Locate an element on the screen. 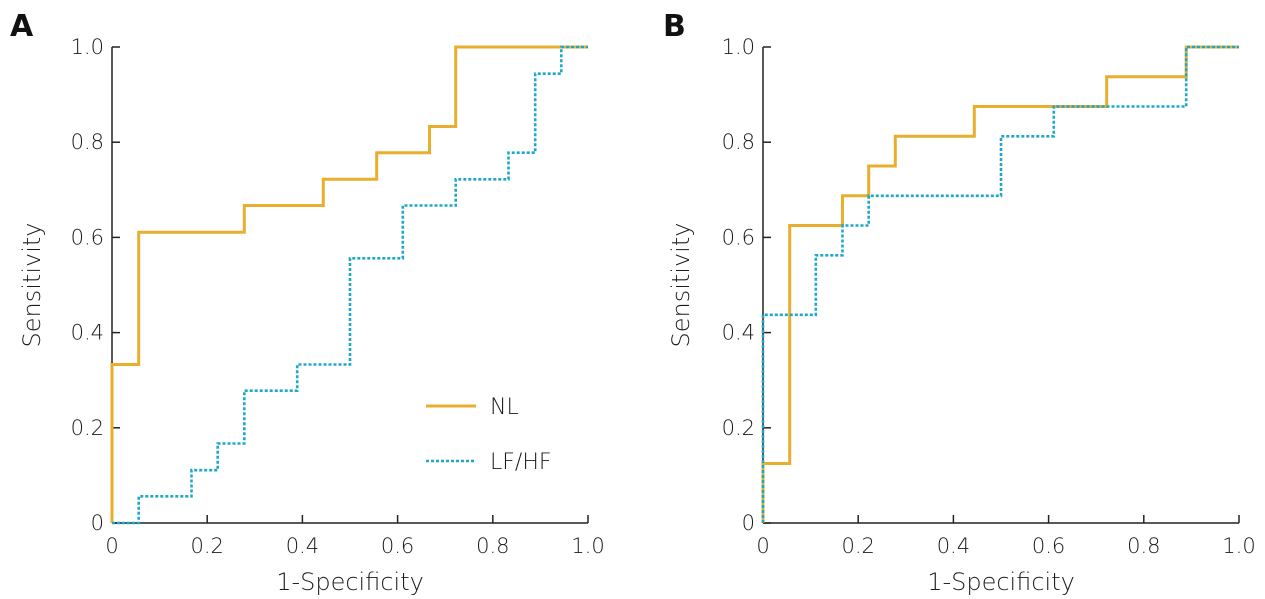 This screenshot has width=1265, height=599. panel-a-x-tick-label: 1.0 is located at coordinates (587, 546).